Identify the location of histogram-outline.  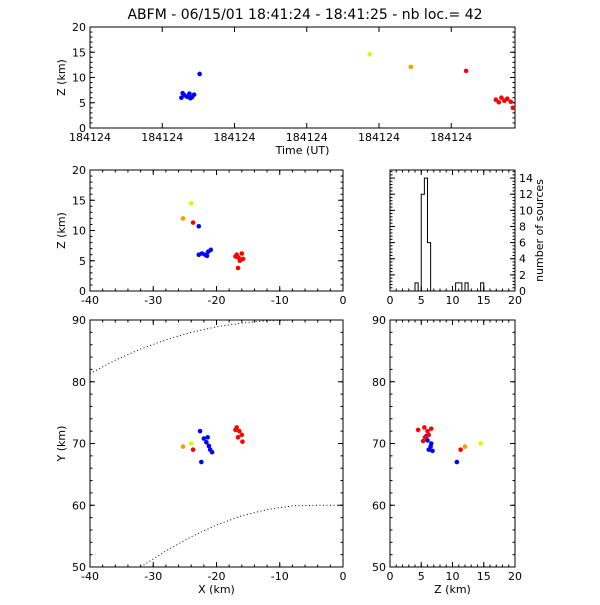
(452, 234).